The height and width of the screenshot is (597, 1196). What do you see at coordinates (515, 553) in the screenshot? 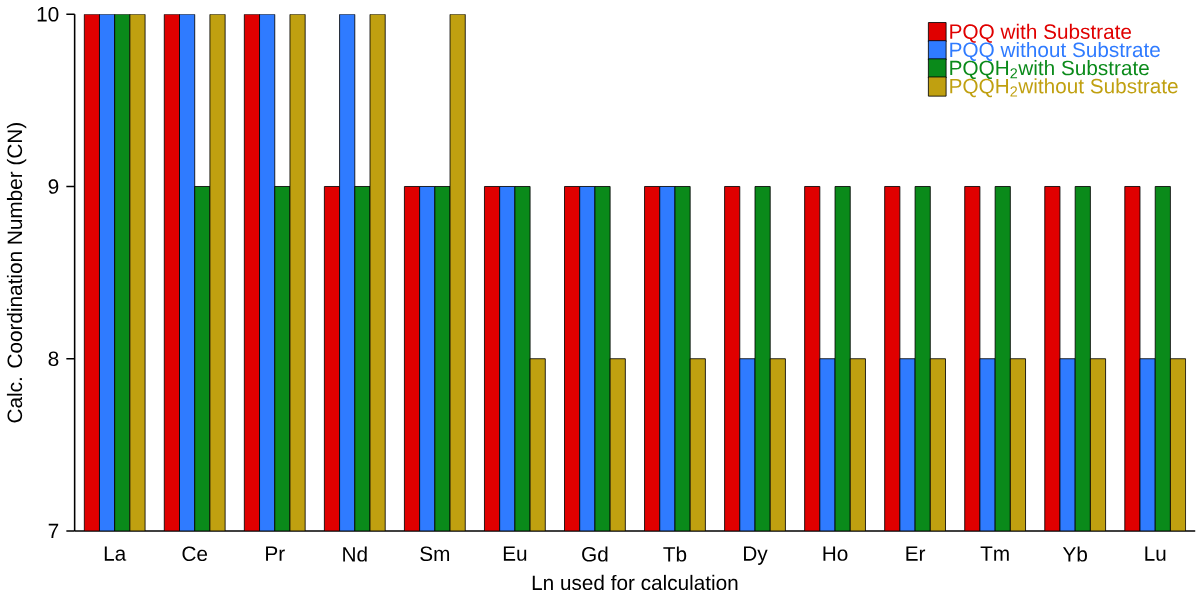
I see `x-tick-label: Eu` at bounding box center [515, 553].